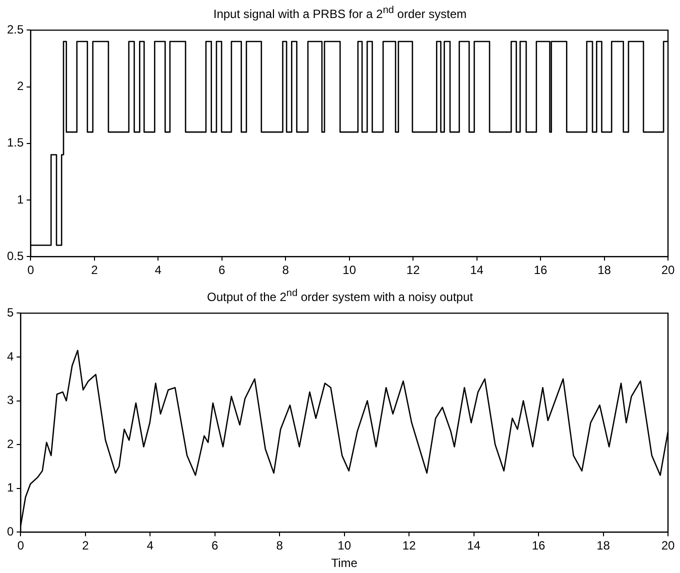  What do you see at coordinates (30, 270) in the screenshot?
I see `x-tick-label: 0` at bounding box center [30, 270].